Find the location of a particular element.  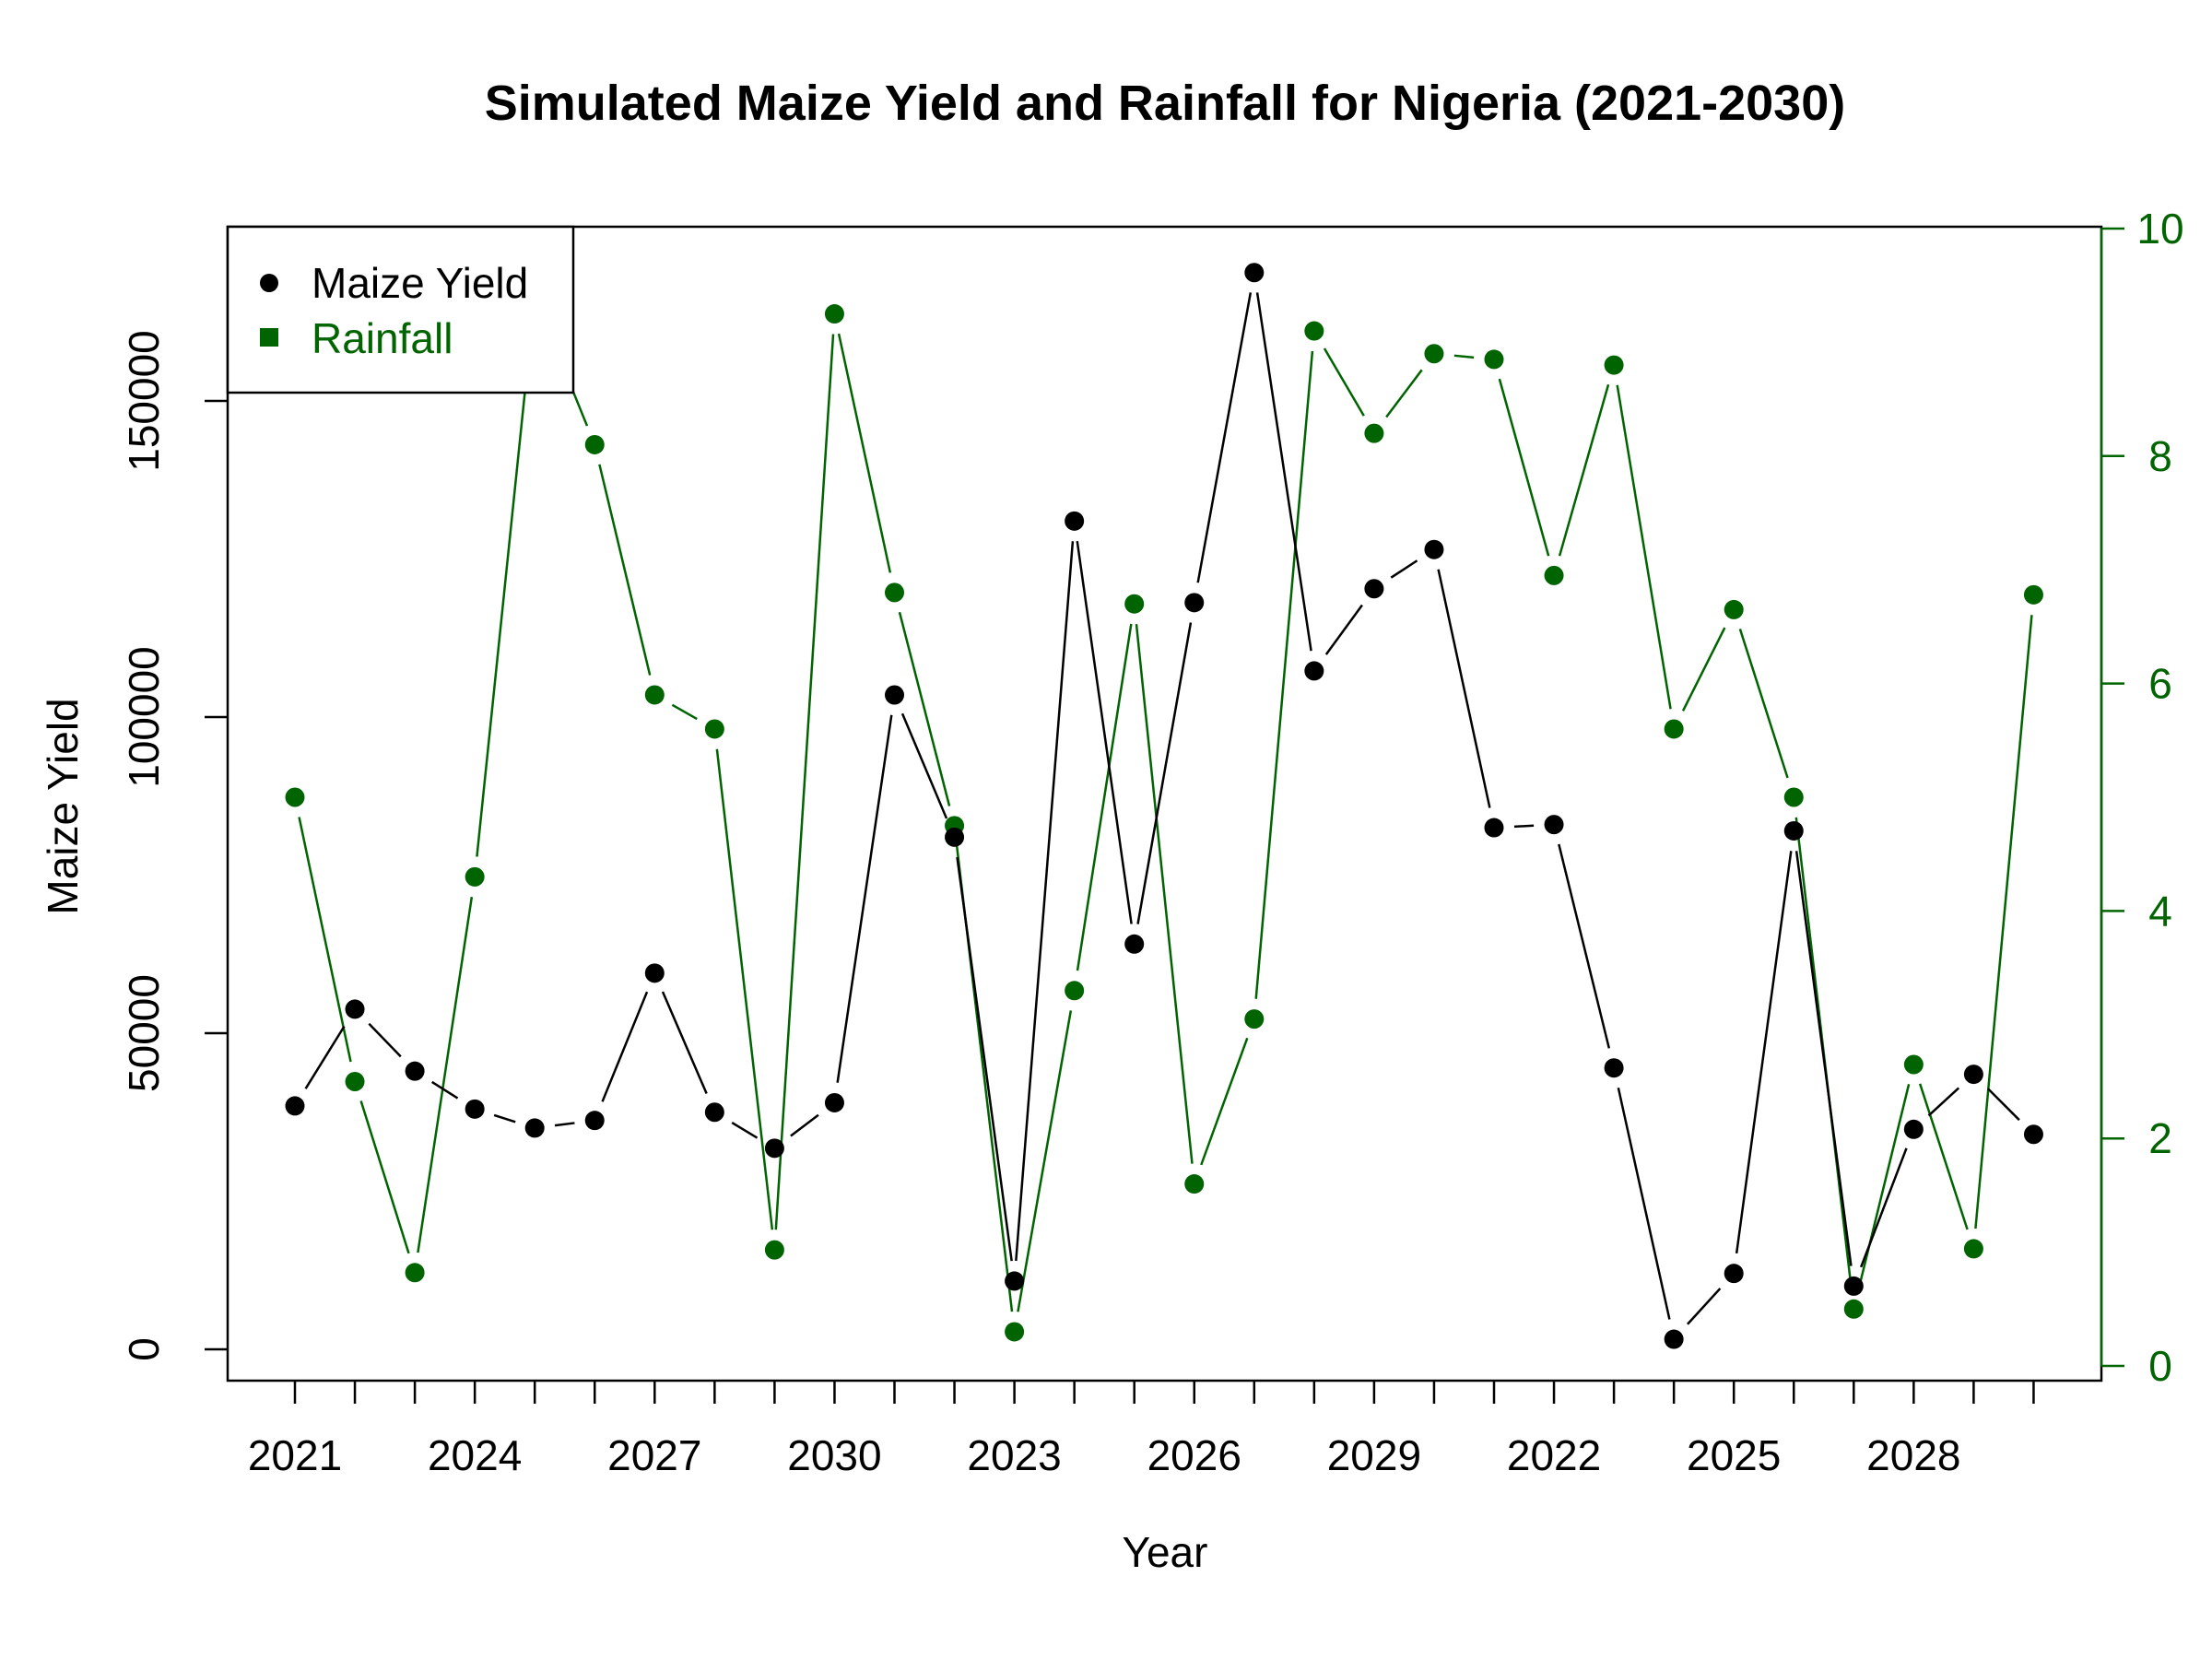

y-left-tick-label: 150000 is located at coordinates (144, 401).